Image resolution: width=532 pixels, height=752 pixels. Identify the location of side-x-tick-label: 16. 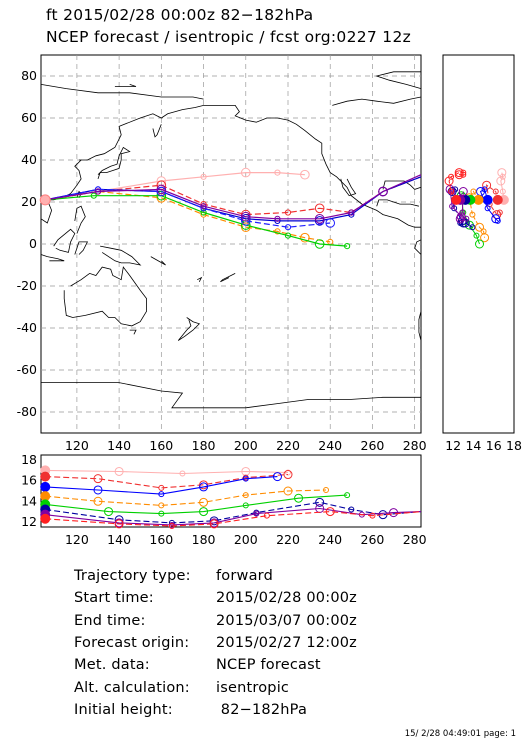
(494, 445).